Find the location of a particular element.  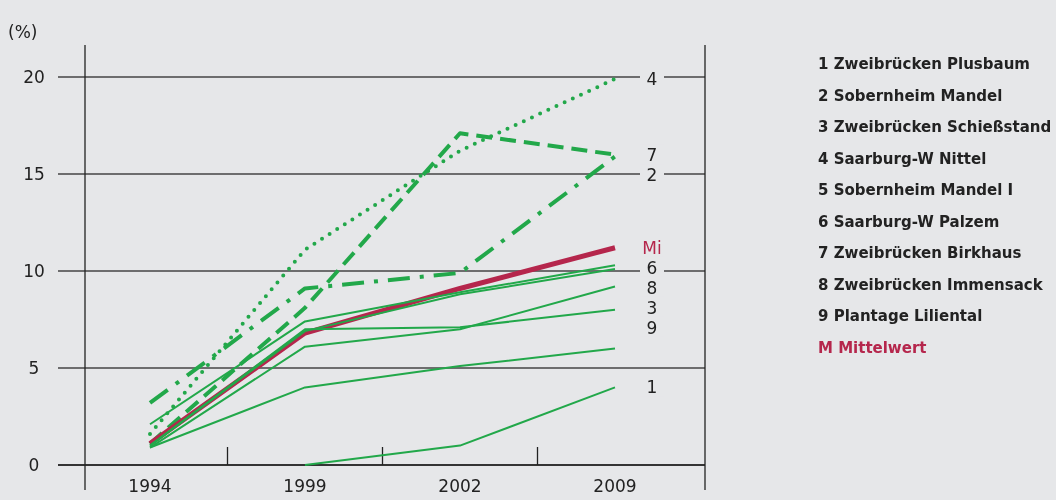

text: 2 Sobernheim Mandel is located at coordinates (910, 95).